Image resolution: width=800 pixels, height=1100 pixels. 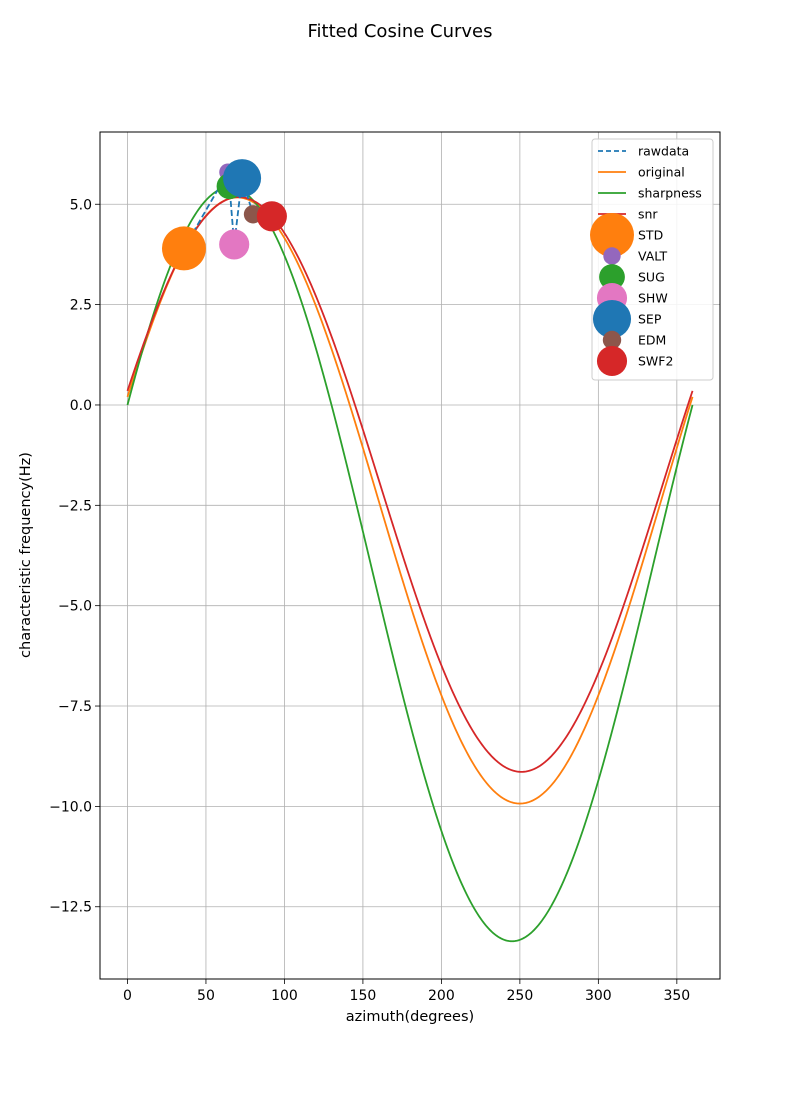 I want to click on x-tick-label: 200, so click(x=441, y=996).